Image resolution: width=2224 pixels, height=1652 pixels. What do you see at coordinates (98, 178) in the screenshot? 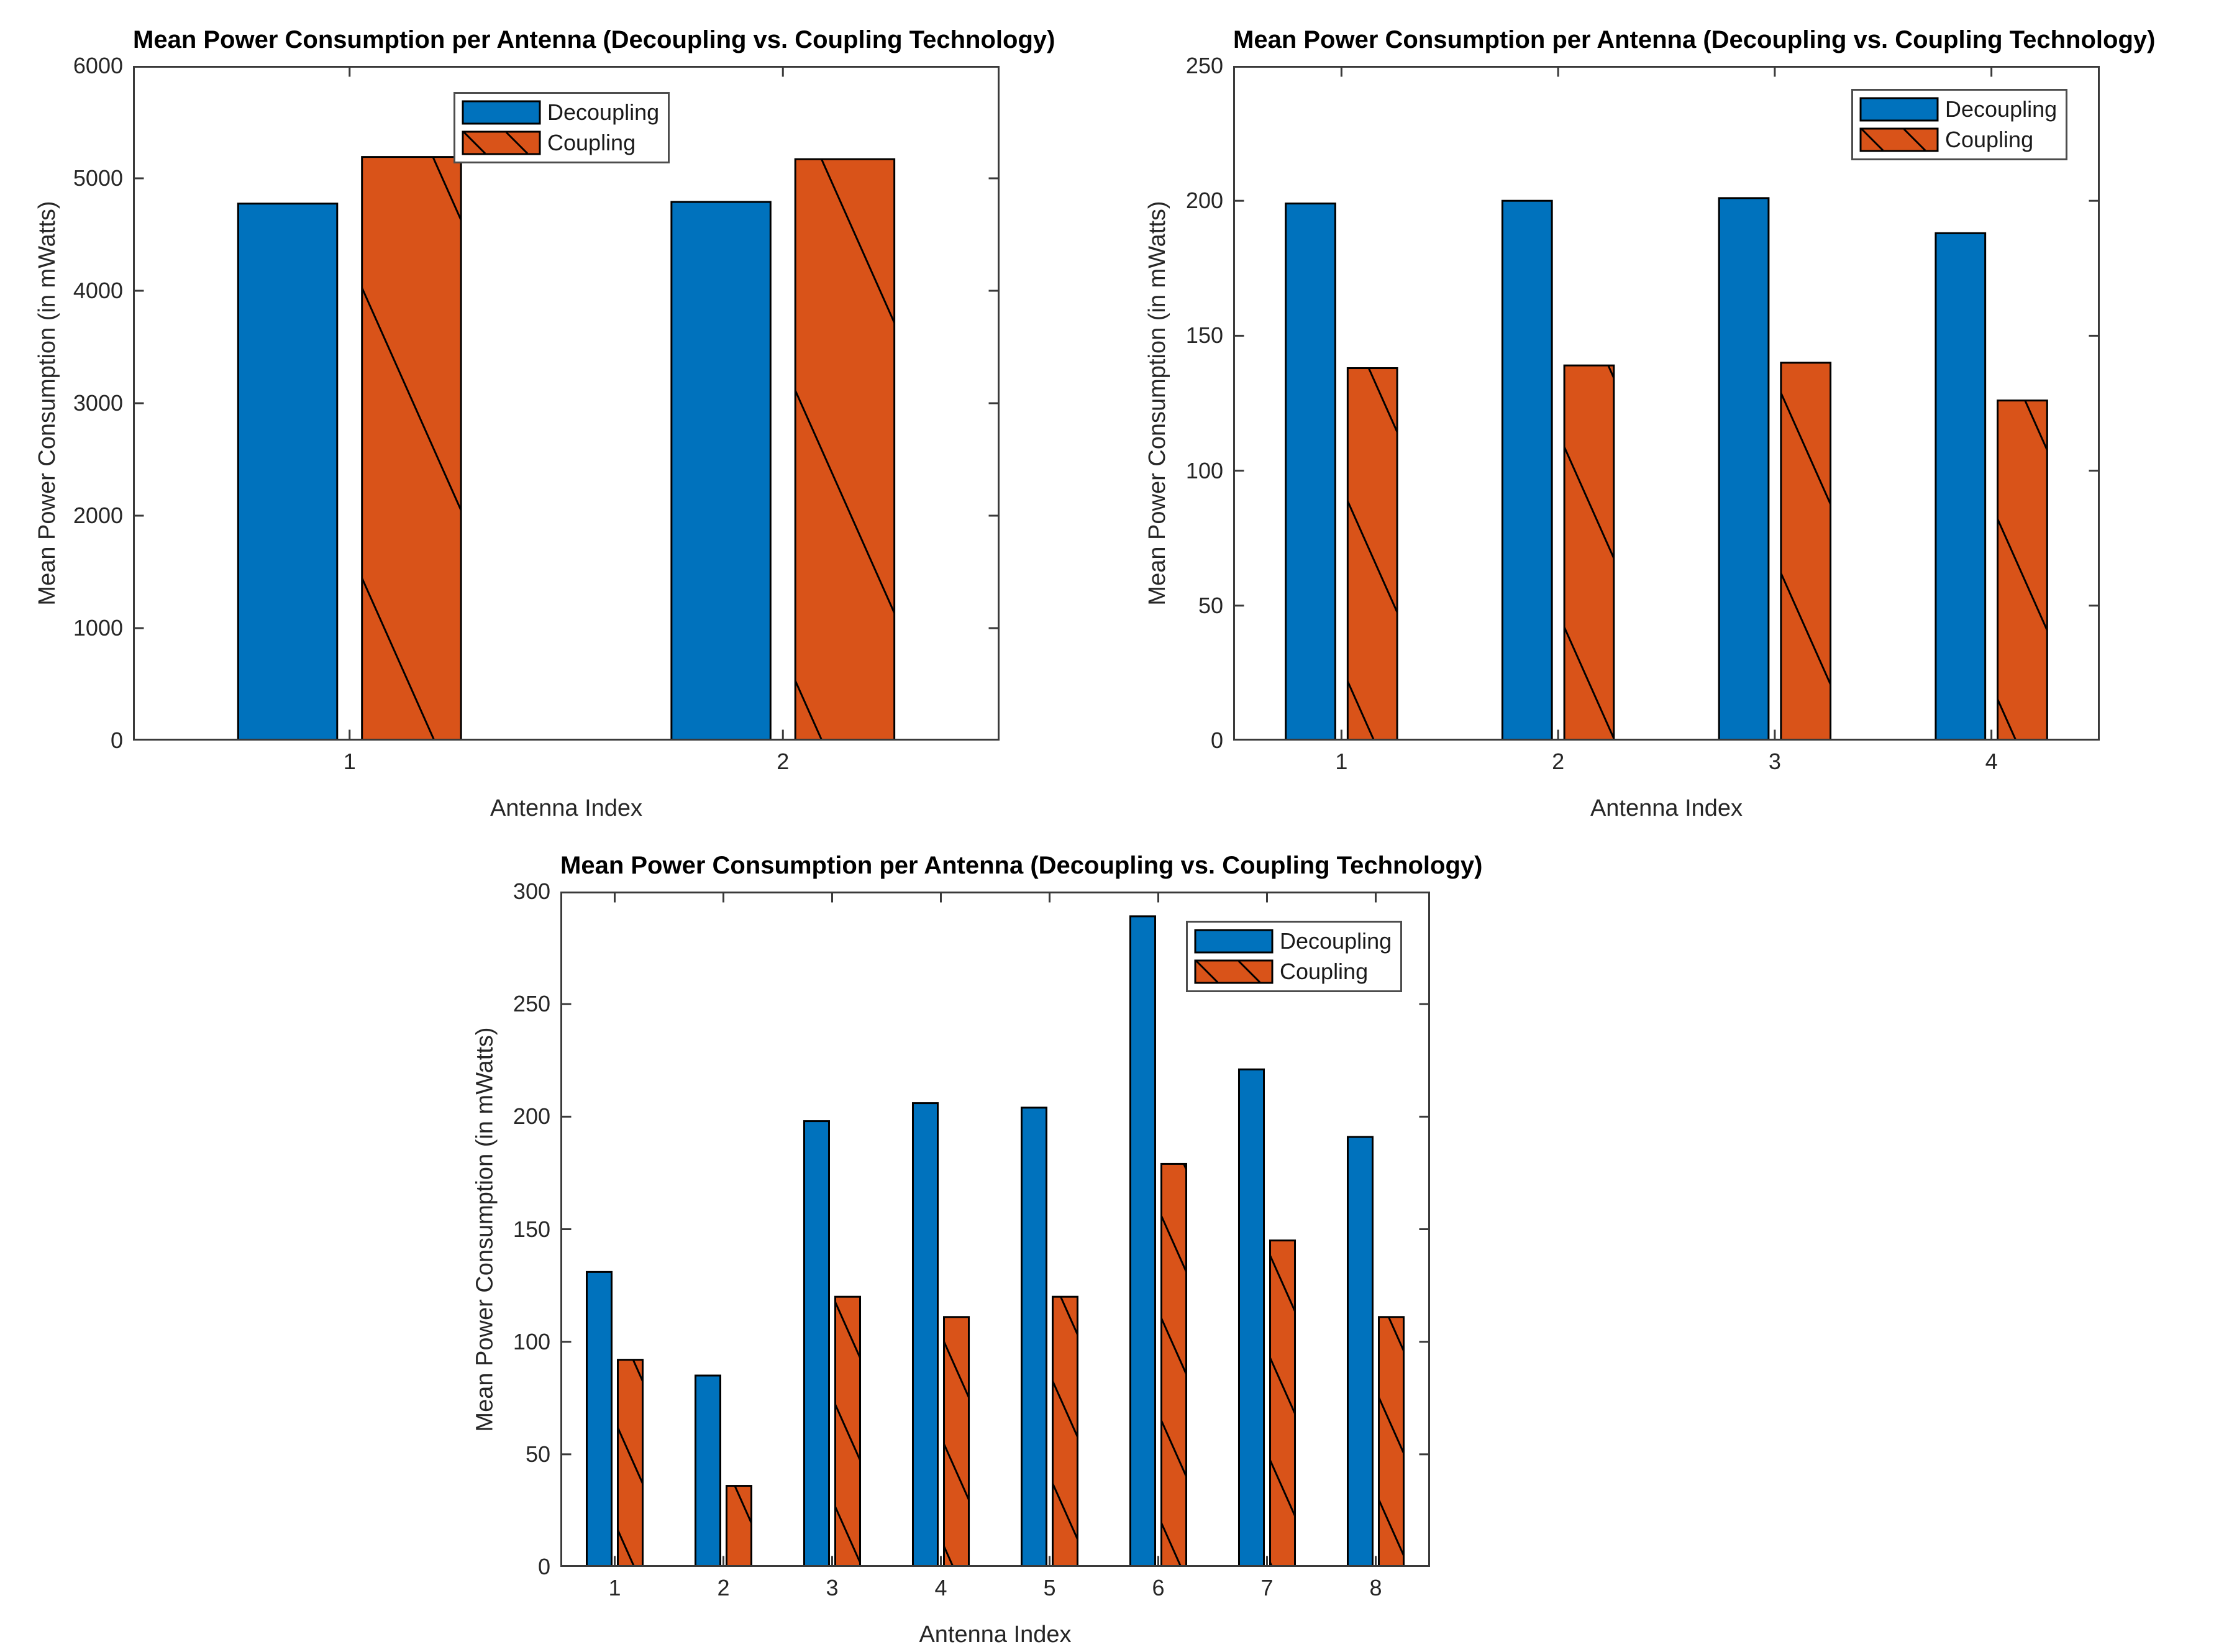
I see `y-tick-label: 5000` at bounding box center [98, 178].